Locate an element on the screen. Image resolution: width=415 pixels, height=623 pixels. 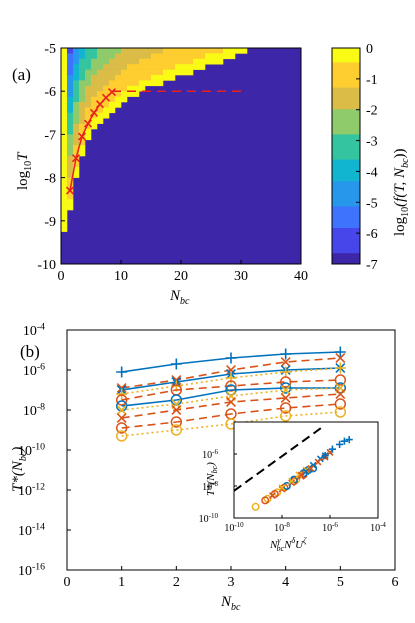
colorbar-label: log10(f(T, Nbc)) is located at coordinates (401, 192).